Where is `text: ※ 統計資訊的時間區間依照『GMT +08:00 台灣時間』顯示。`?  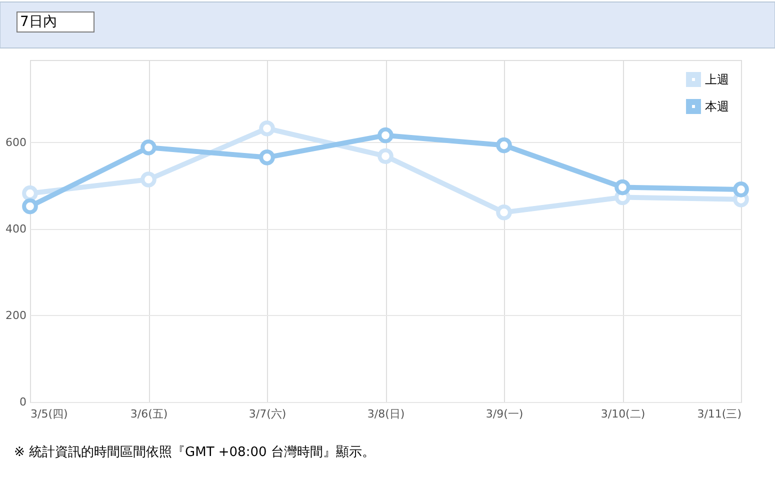
text: ※ 統計資訊的時間區間依照『GMT +08:00 台灣時間』顯示。 is located at coordinates (194, 452).